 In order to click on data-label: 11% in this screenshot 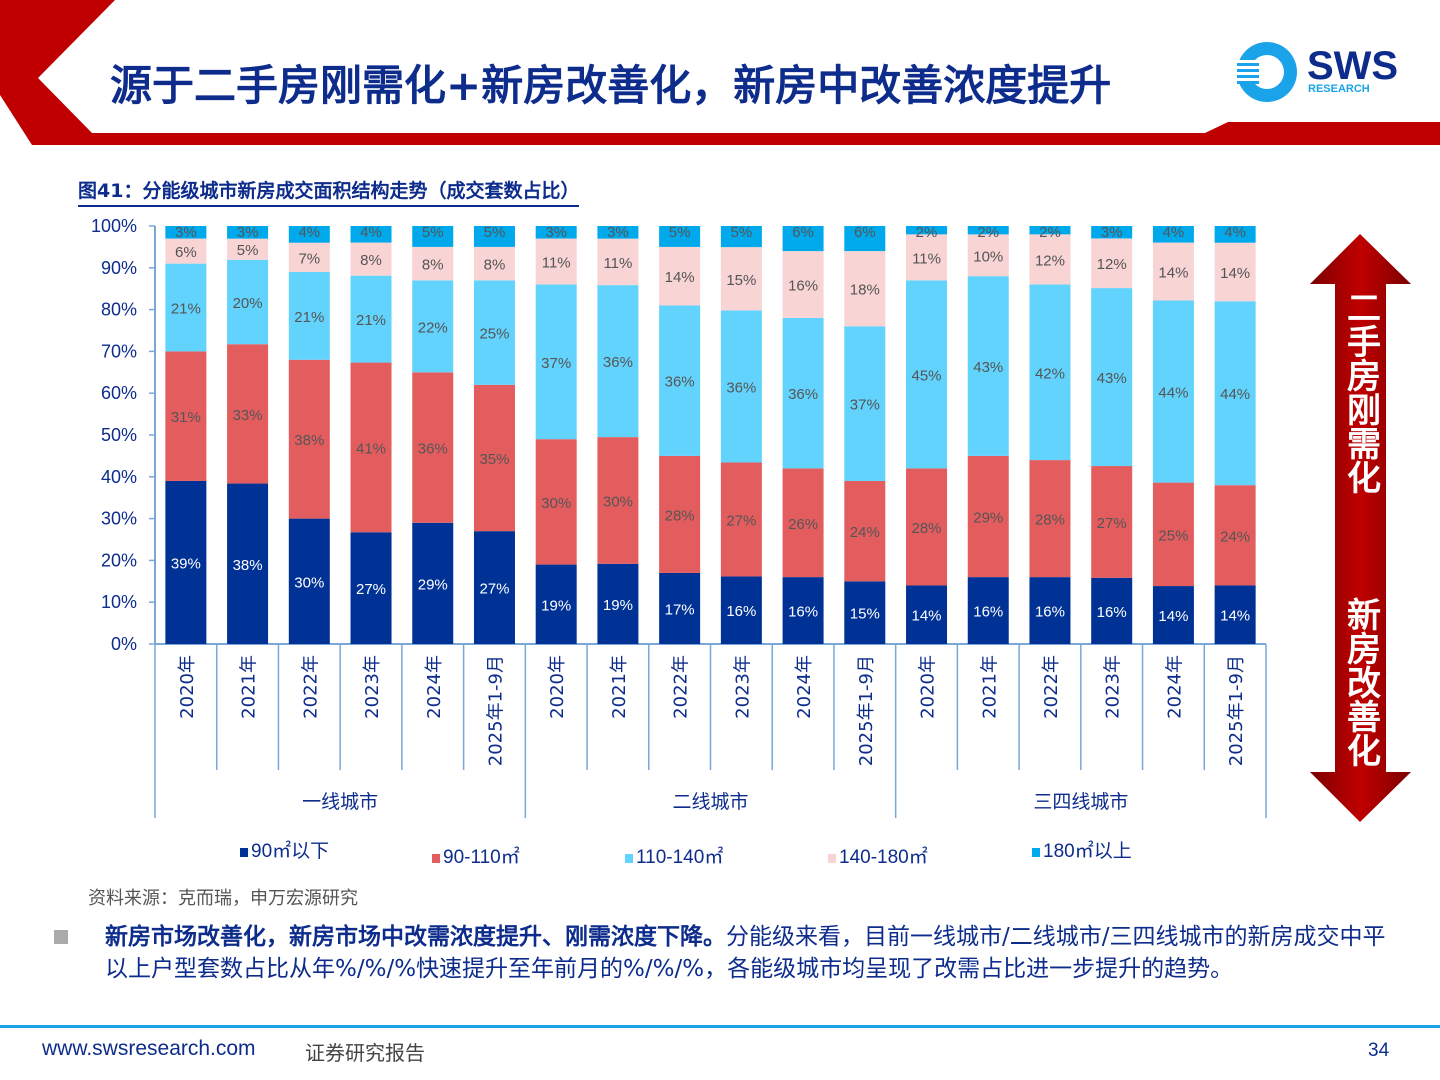, I will do `click(556, 263)`.